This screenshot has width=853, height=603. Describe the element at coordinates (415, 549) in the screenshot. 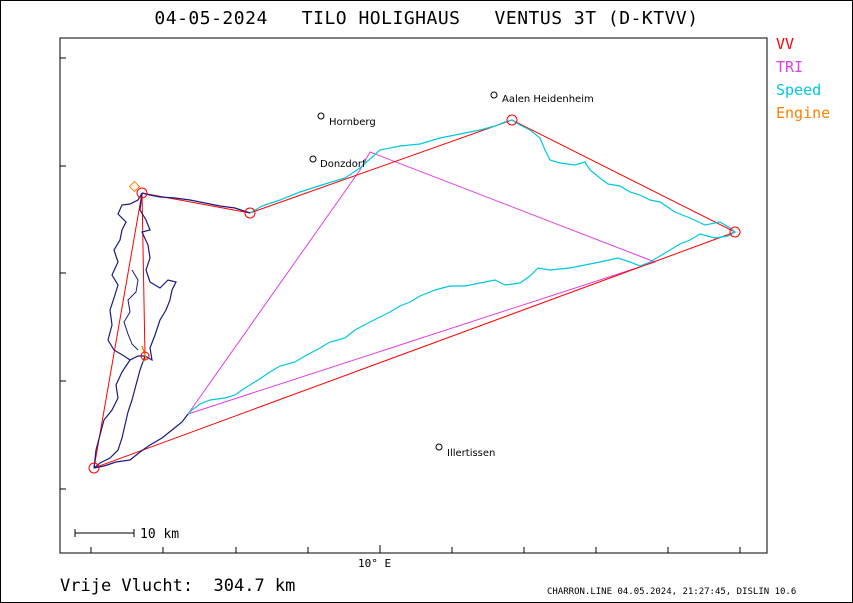

I see `x-ticks` at that location.